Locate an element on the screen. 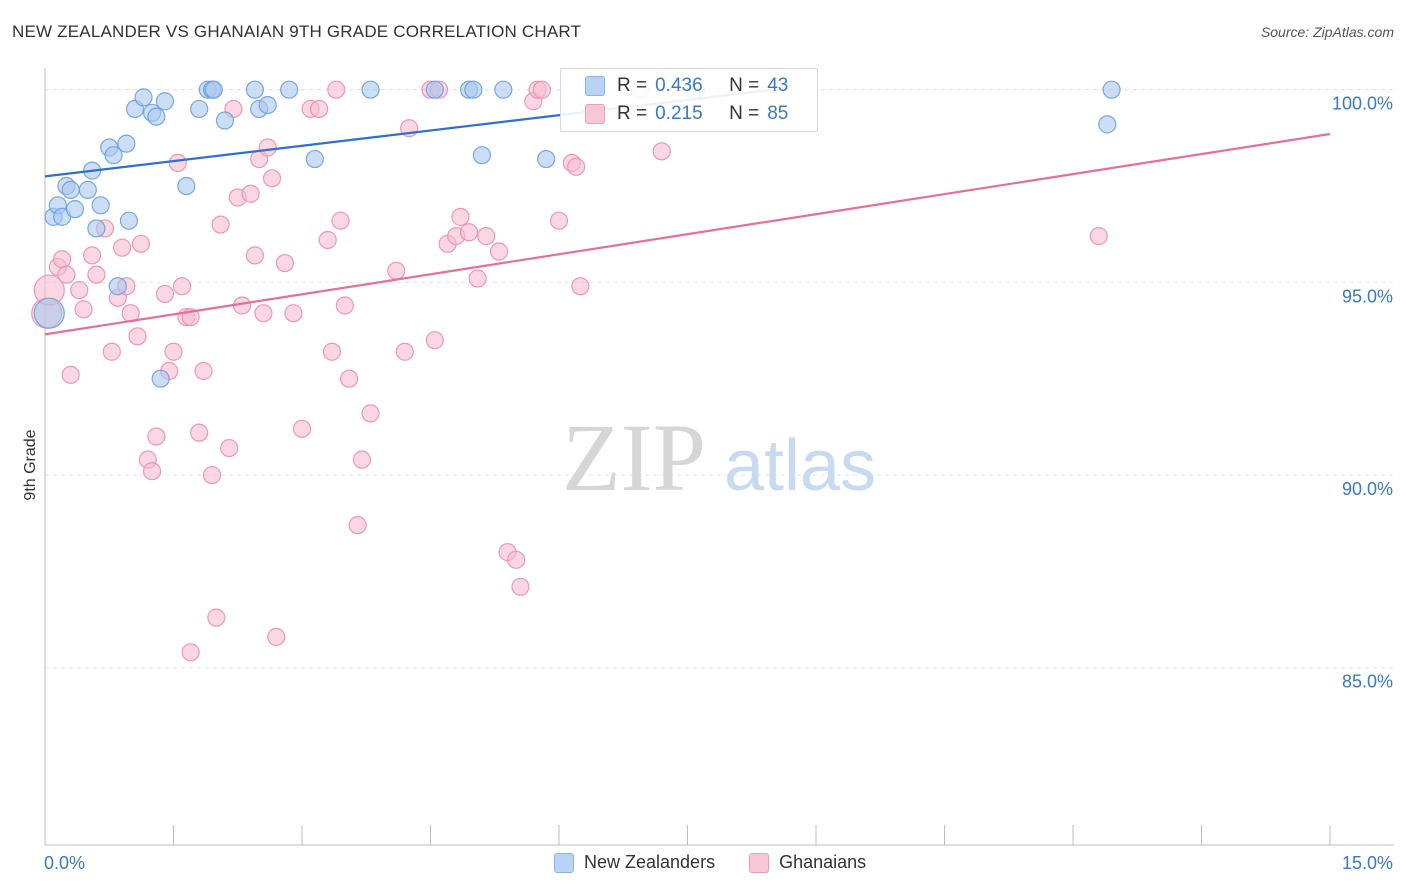 This screenshot has height=892, width=1406. legend-swatch-ghanaians is located at coordinates (595, 114).